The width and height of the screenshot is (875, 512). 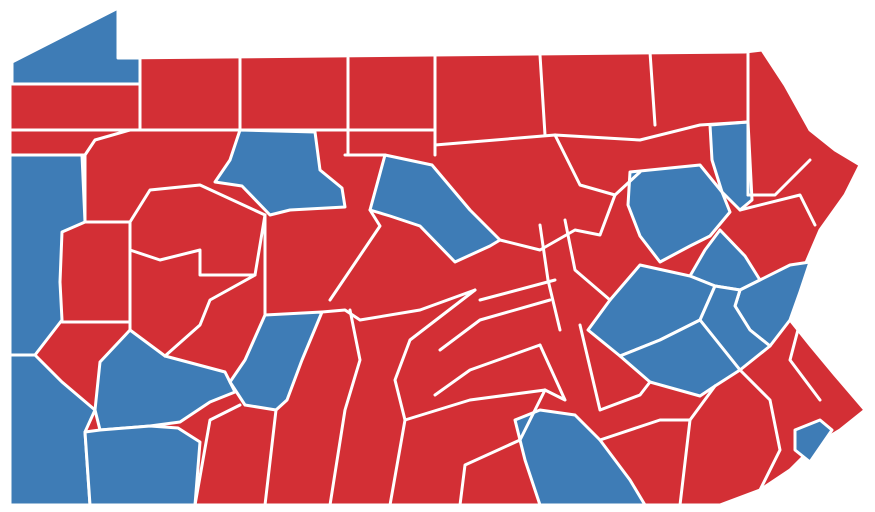 What do you see at coordinates (76, 46) in the screenshot?
I see `county-erie` at bounding box center [76, 46].